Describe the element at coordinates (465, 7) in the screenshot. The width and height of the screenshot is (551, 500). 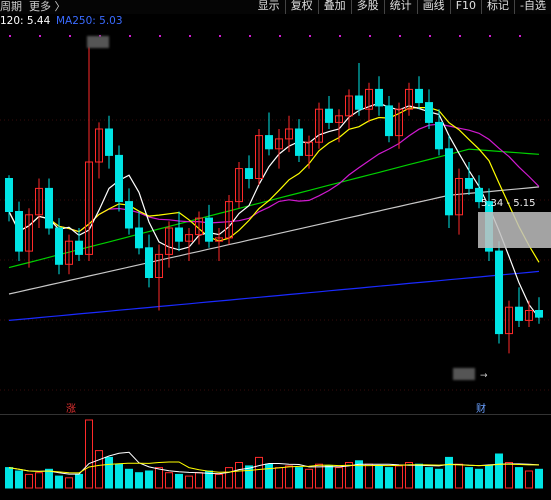
I see `toolbar-f10: F10` at that location.